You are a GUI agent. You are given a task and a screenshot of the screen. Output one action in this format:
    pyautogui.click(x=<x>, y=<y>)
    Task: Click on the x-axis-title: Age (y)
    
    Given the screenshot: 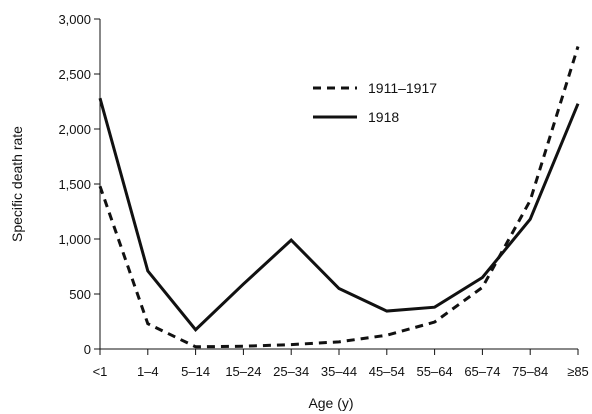 What is the action you would take?
    pyautogui.click(x=330, y=403)
    